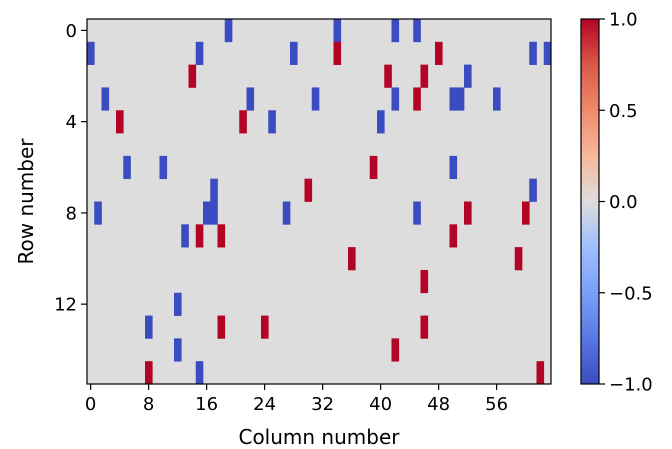 Image resolution: width=672 pixels, height=449 pixels. I want to click on colorbar-tick-label: −1.0, so click(631, 385).